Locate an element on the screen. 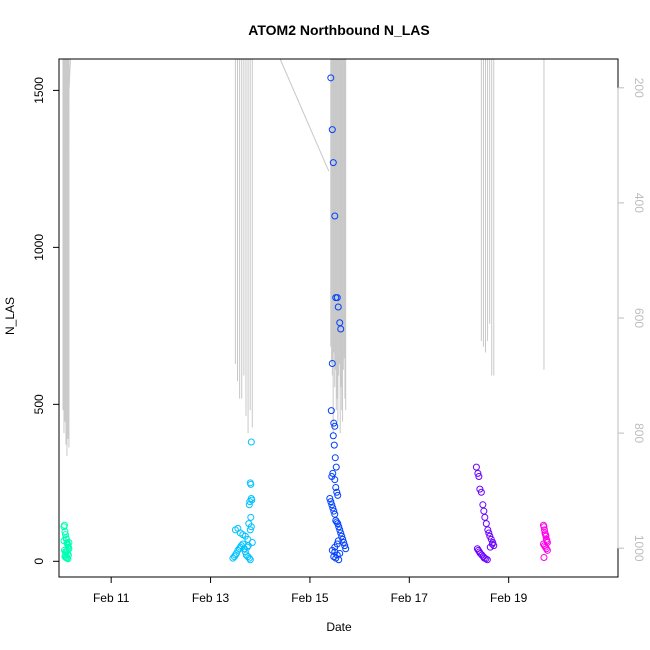 The image size is (650, 650). x-tick-label: Feb 15 is located at coordinates (310, 598).